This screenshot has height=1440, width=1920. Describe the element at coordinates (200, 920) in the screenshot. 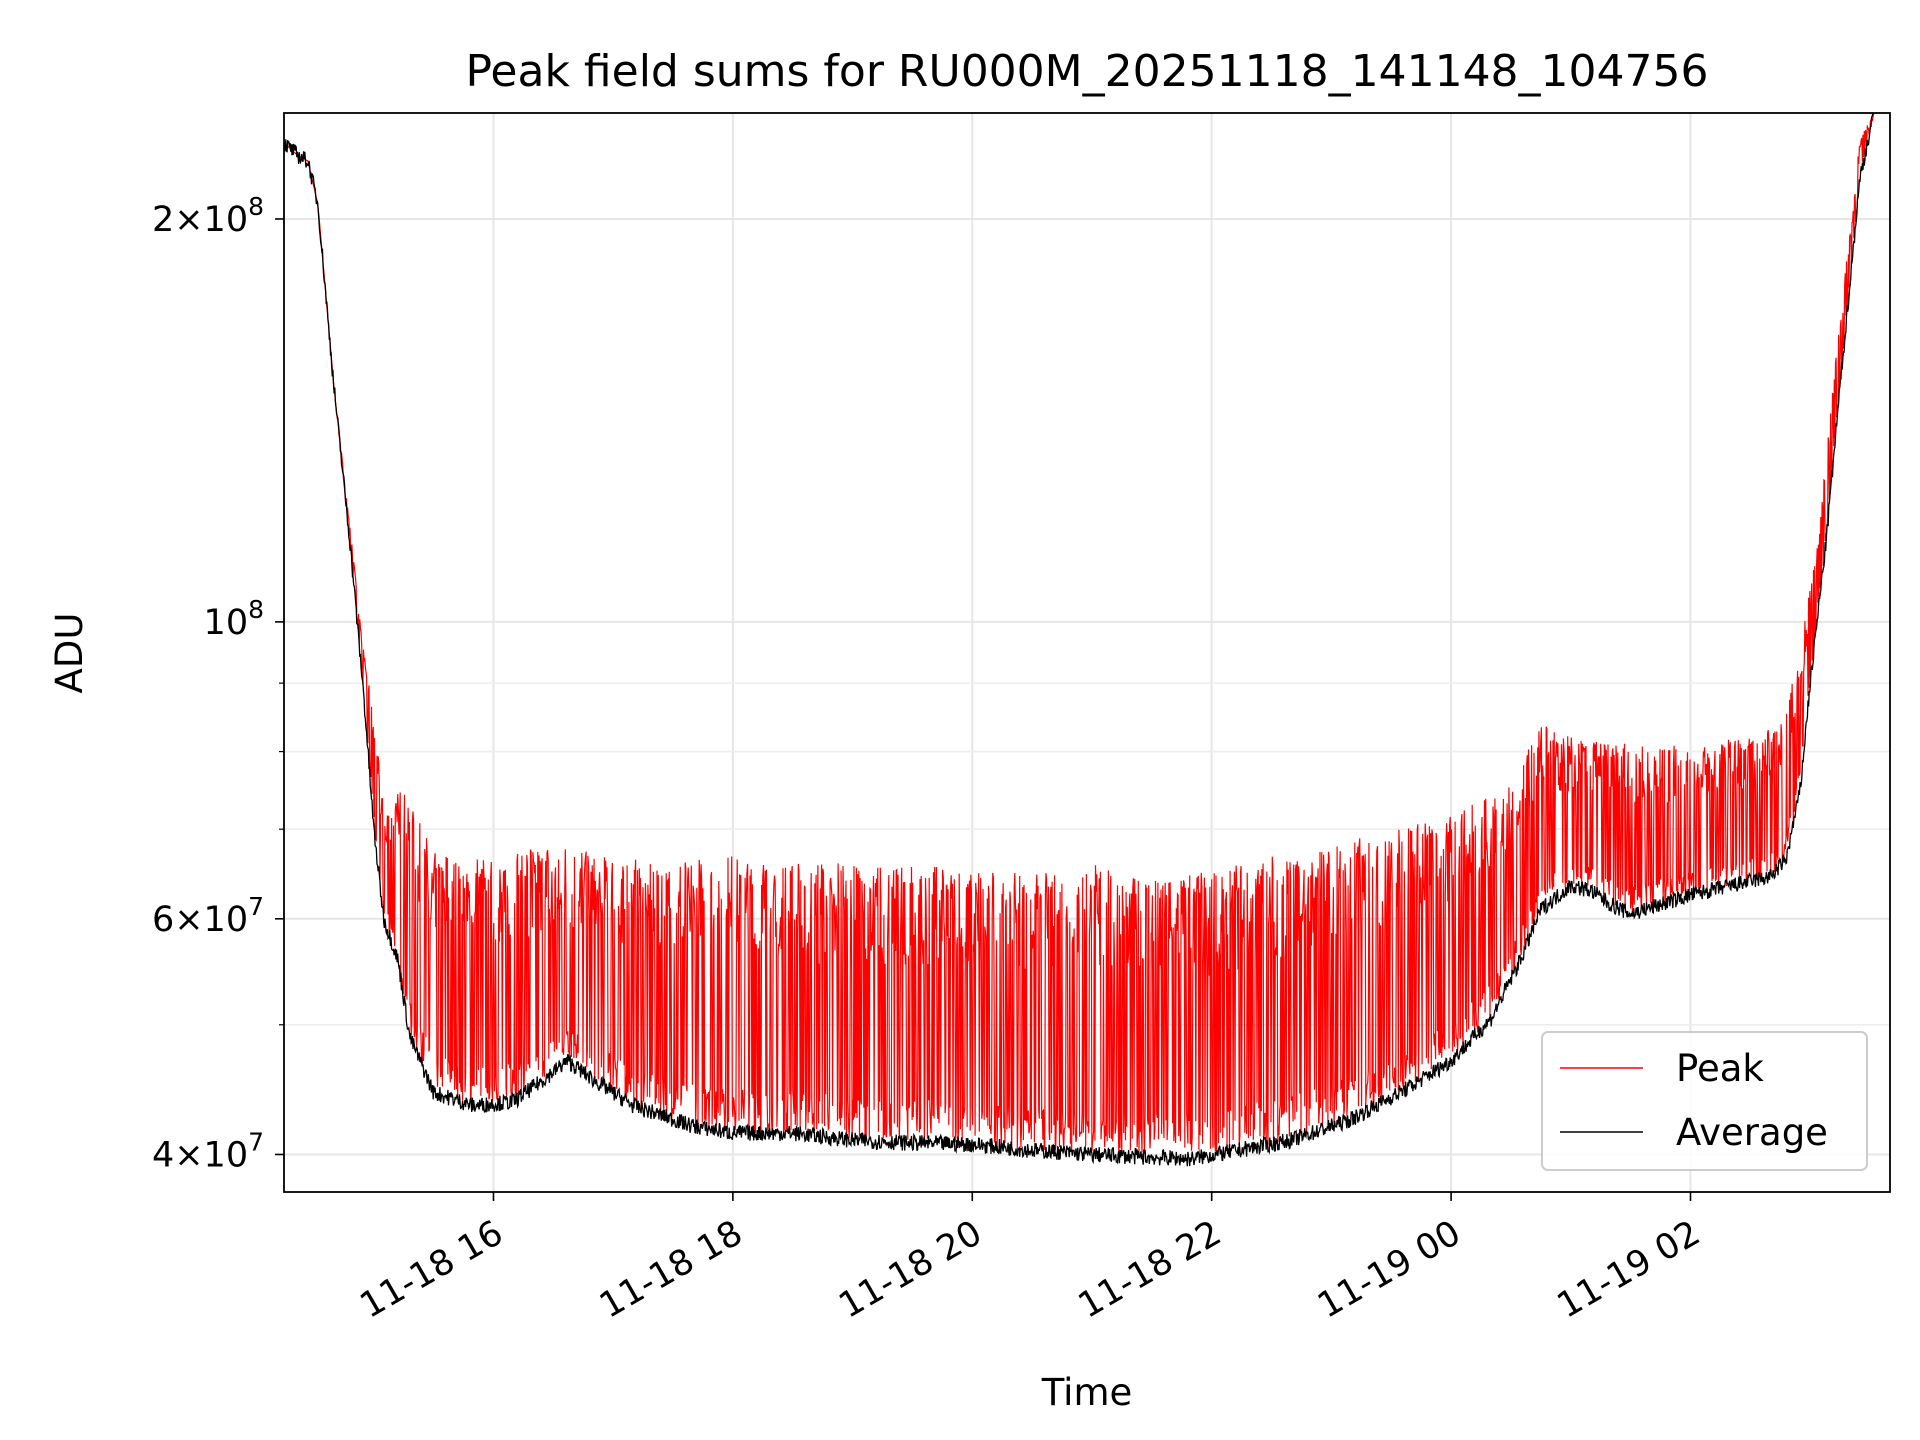

I see `y-tick-base: 6×10` at that location.